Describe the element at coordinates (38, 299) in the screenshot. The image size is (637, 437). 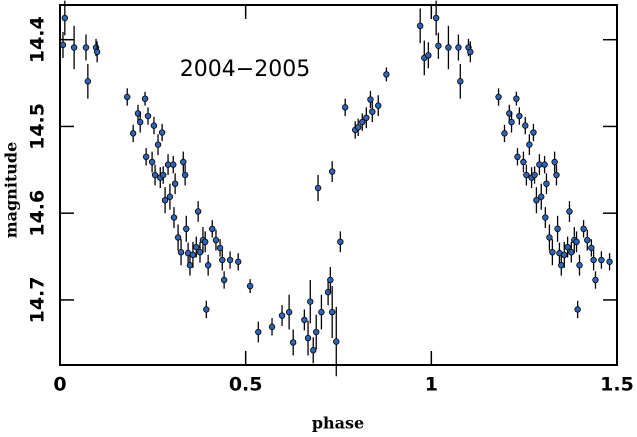
I see `y-tick-label: 14.7` at that location.